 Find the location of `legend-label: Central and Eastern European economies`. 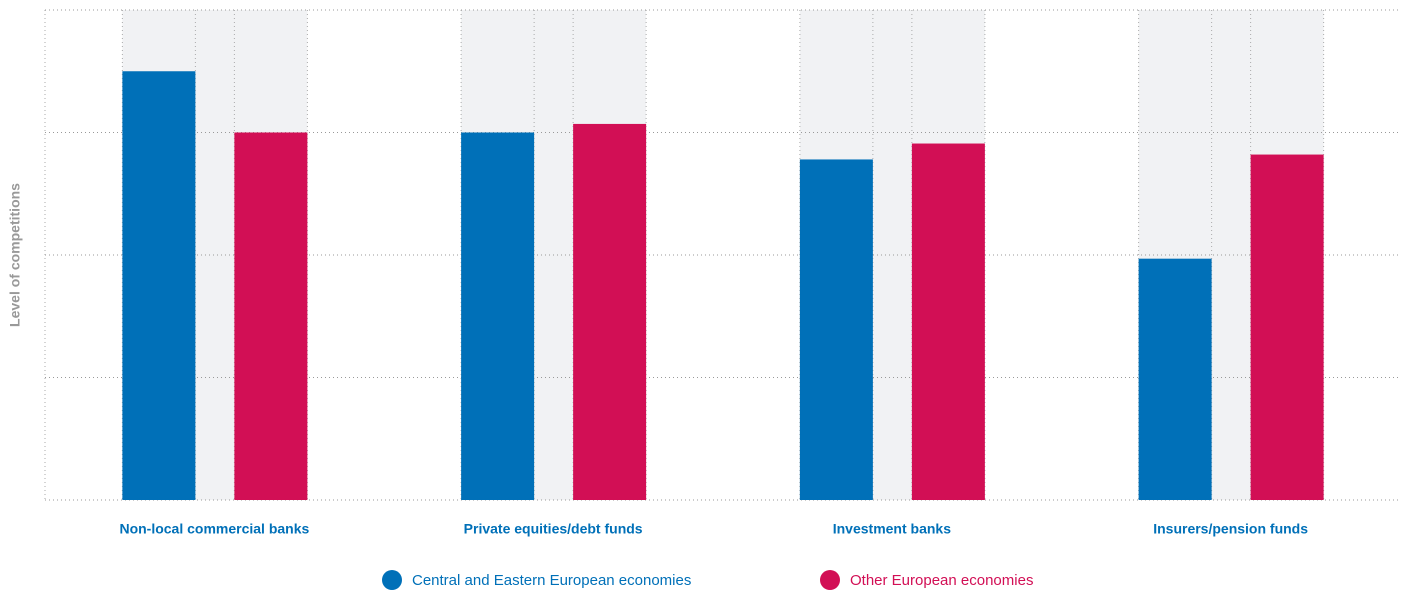

legend-label: Central and Eastern European economies is located at coordinates (551, 580).